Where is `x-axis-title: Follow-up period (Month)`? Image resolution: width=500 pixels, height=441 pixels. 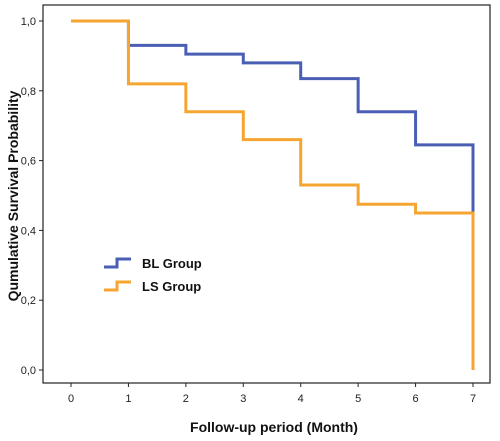
x-axis-title: Follow-up period (Month) is located at coordinates (274, 427).